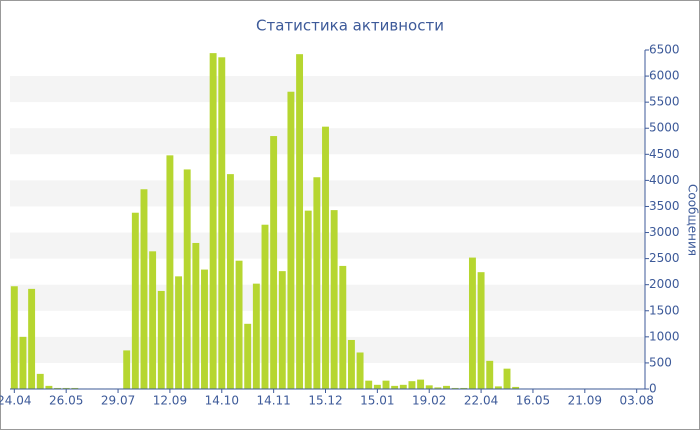  Describe the element at coordinates (118, 401) in the screenshot. I see `x-tick-label: 29.07` at that location.